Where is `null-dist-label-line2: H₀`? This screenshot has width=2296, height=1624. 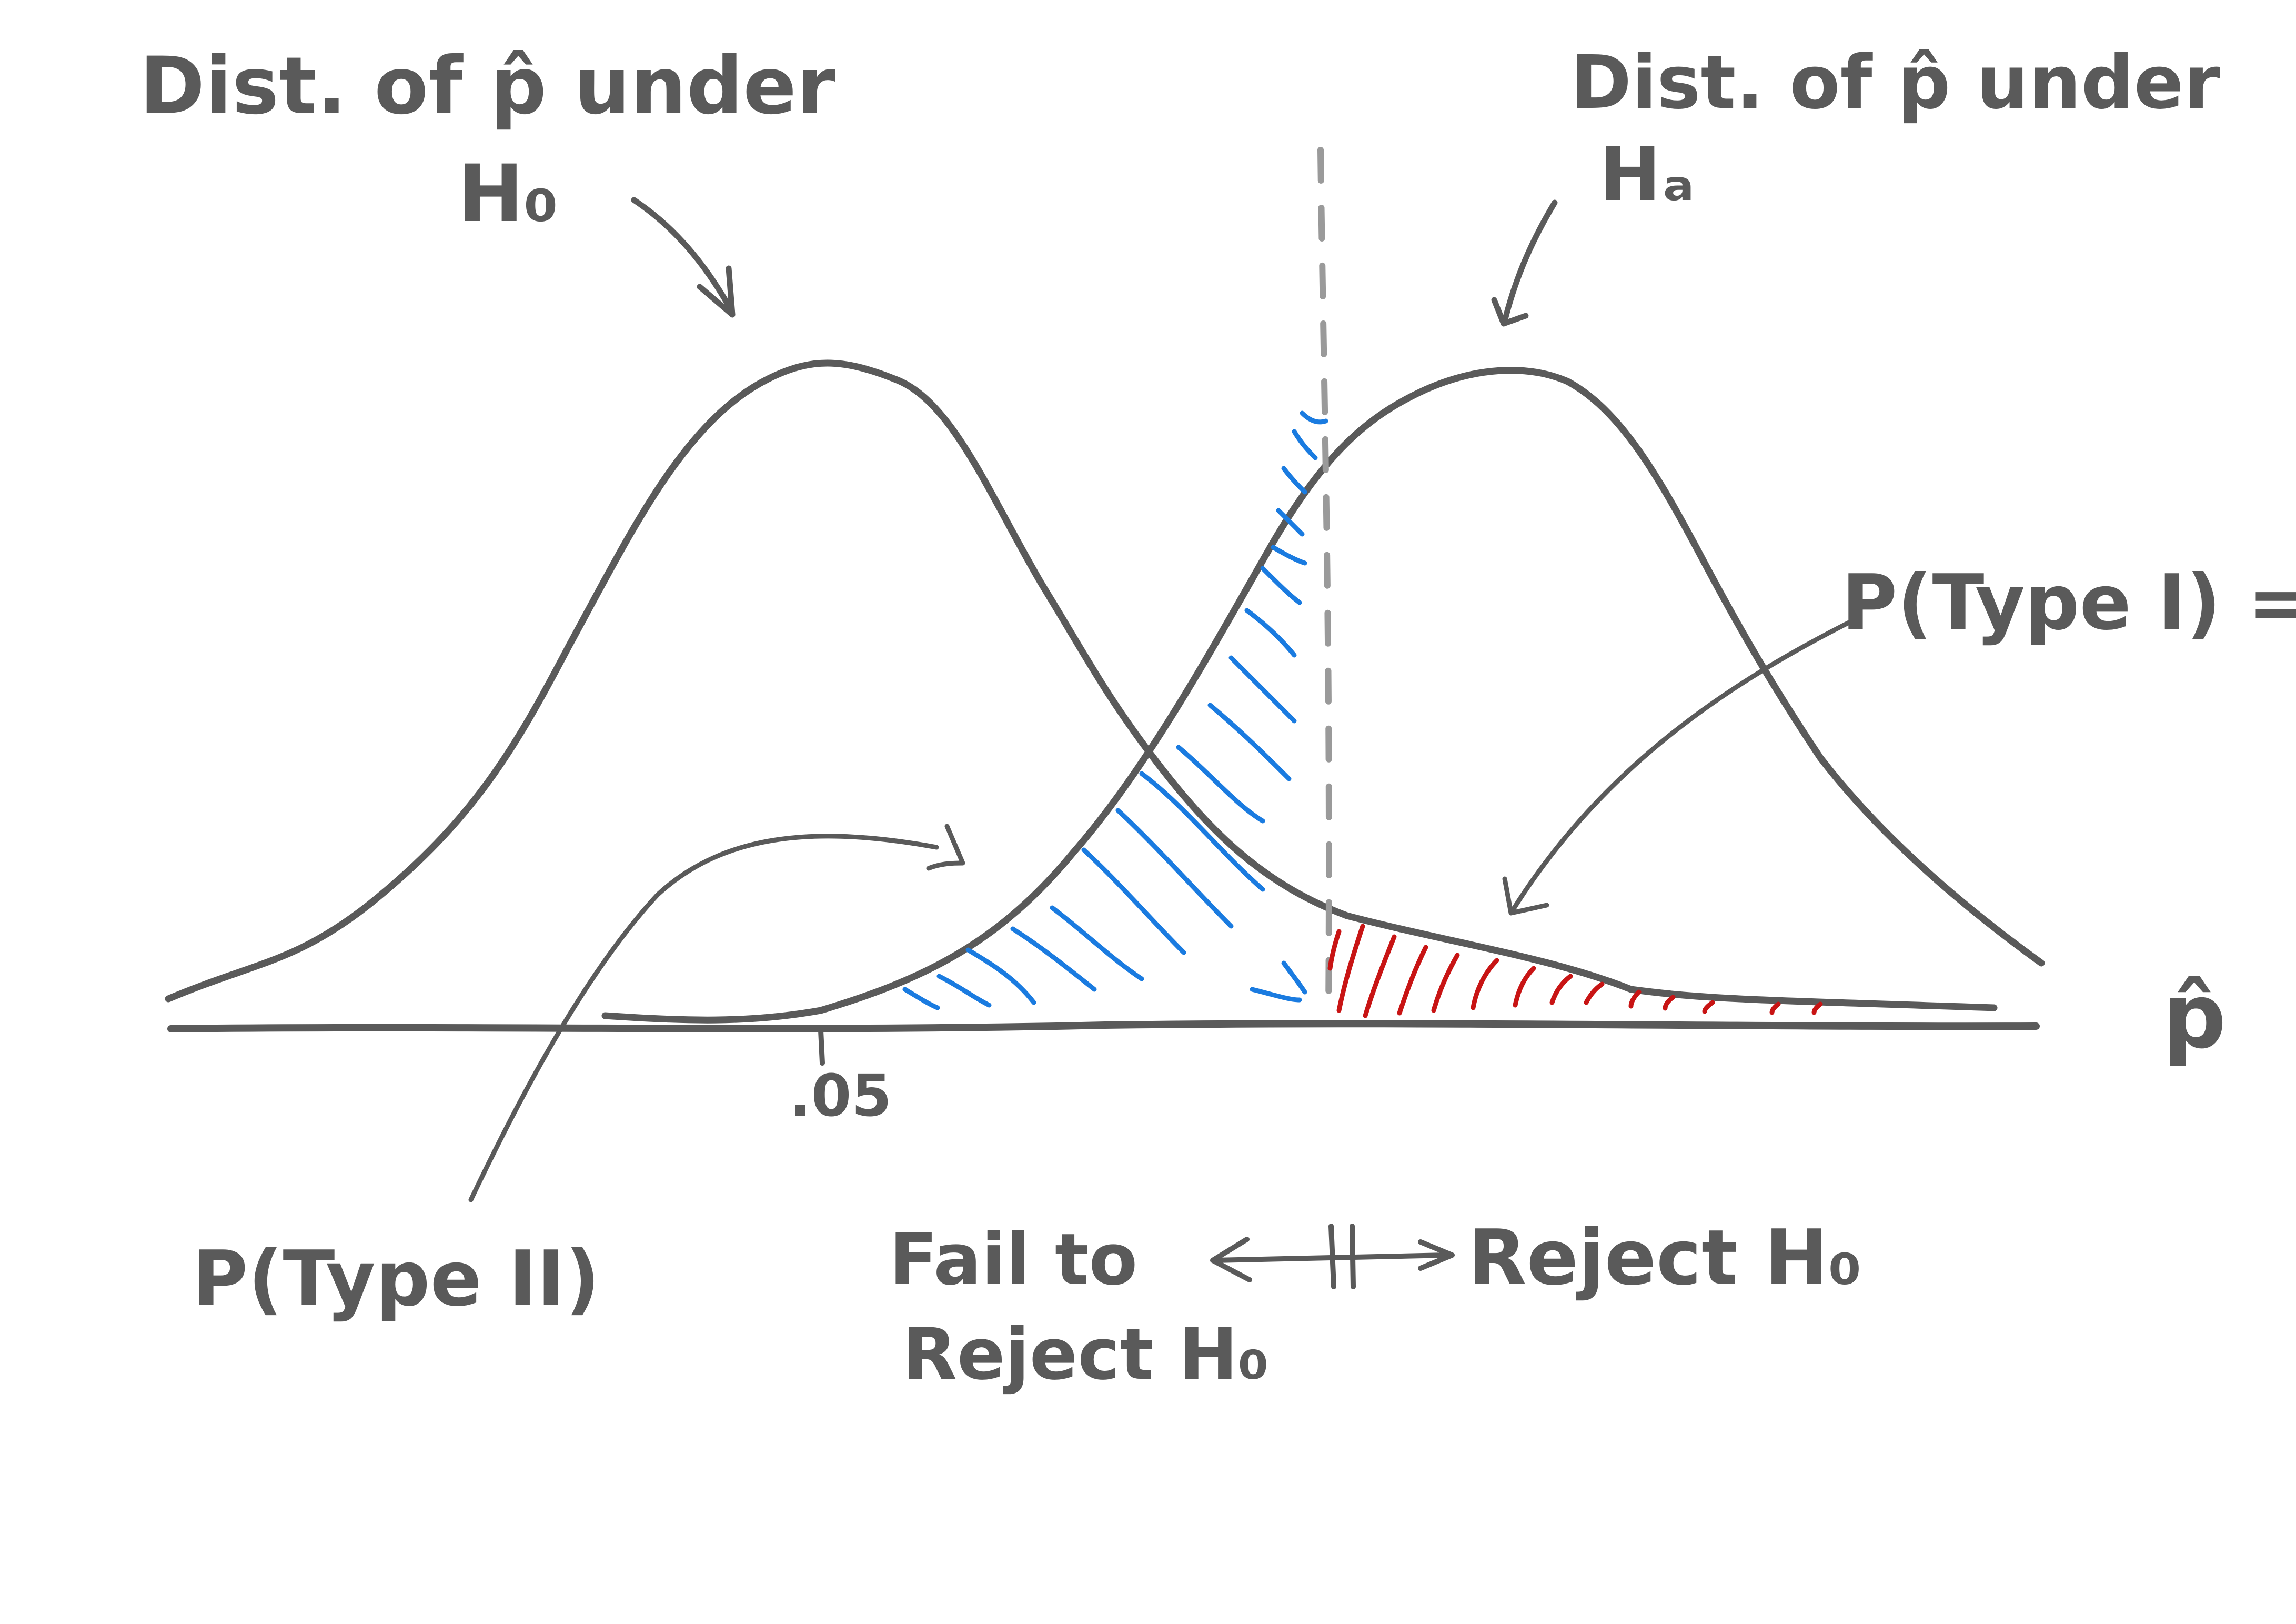
null-dist-label-line2: H₀ is located at coordinates (508, 194).